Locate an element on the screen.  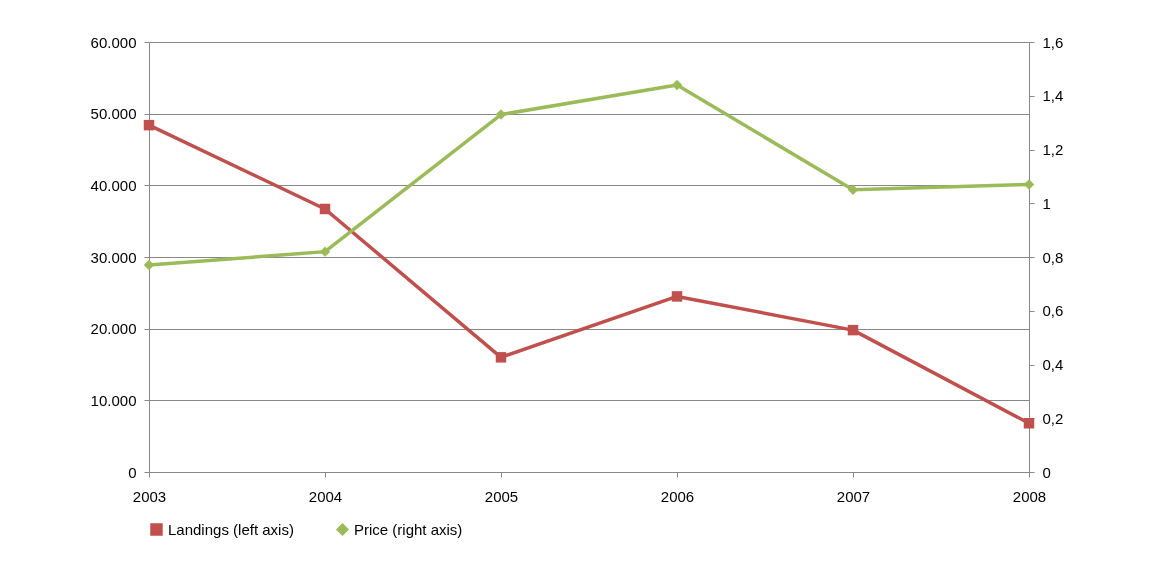
y2-tick-label: 0,2 is located at coordinates (1053, 418).